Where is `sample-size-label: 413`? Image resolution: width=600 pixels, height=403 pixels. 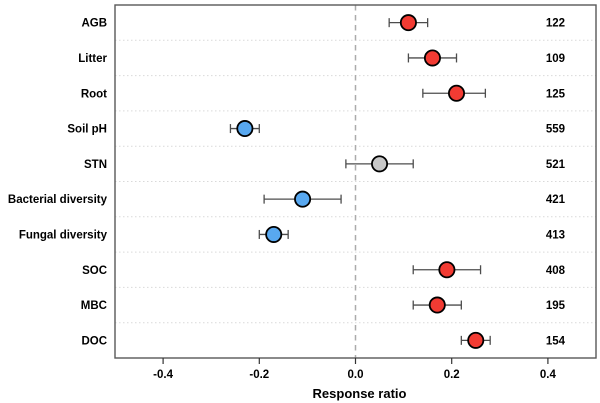
sample-size-label: 413 is located at coordinates (555, 235).